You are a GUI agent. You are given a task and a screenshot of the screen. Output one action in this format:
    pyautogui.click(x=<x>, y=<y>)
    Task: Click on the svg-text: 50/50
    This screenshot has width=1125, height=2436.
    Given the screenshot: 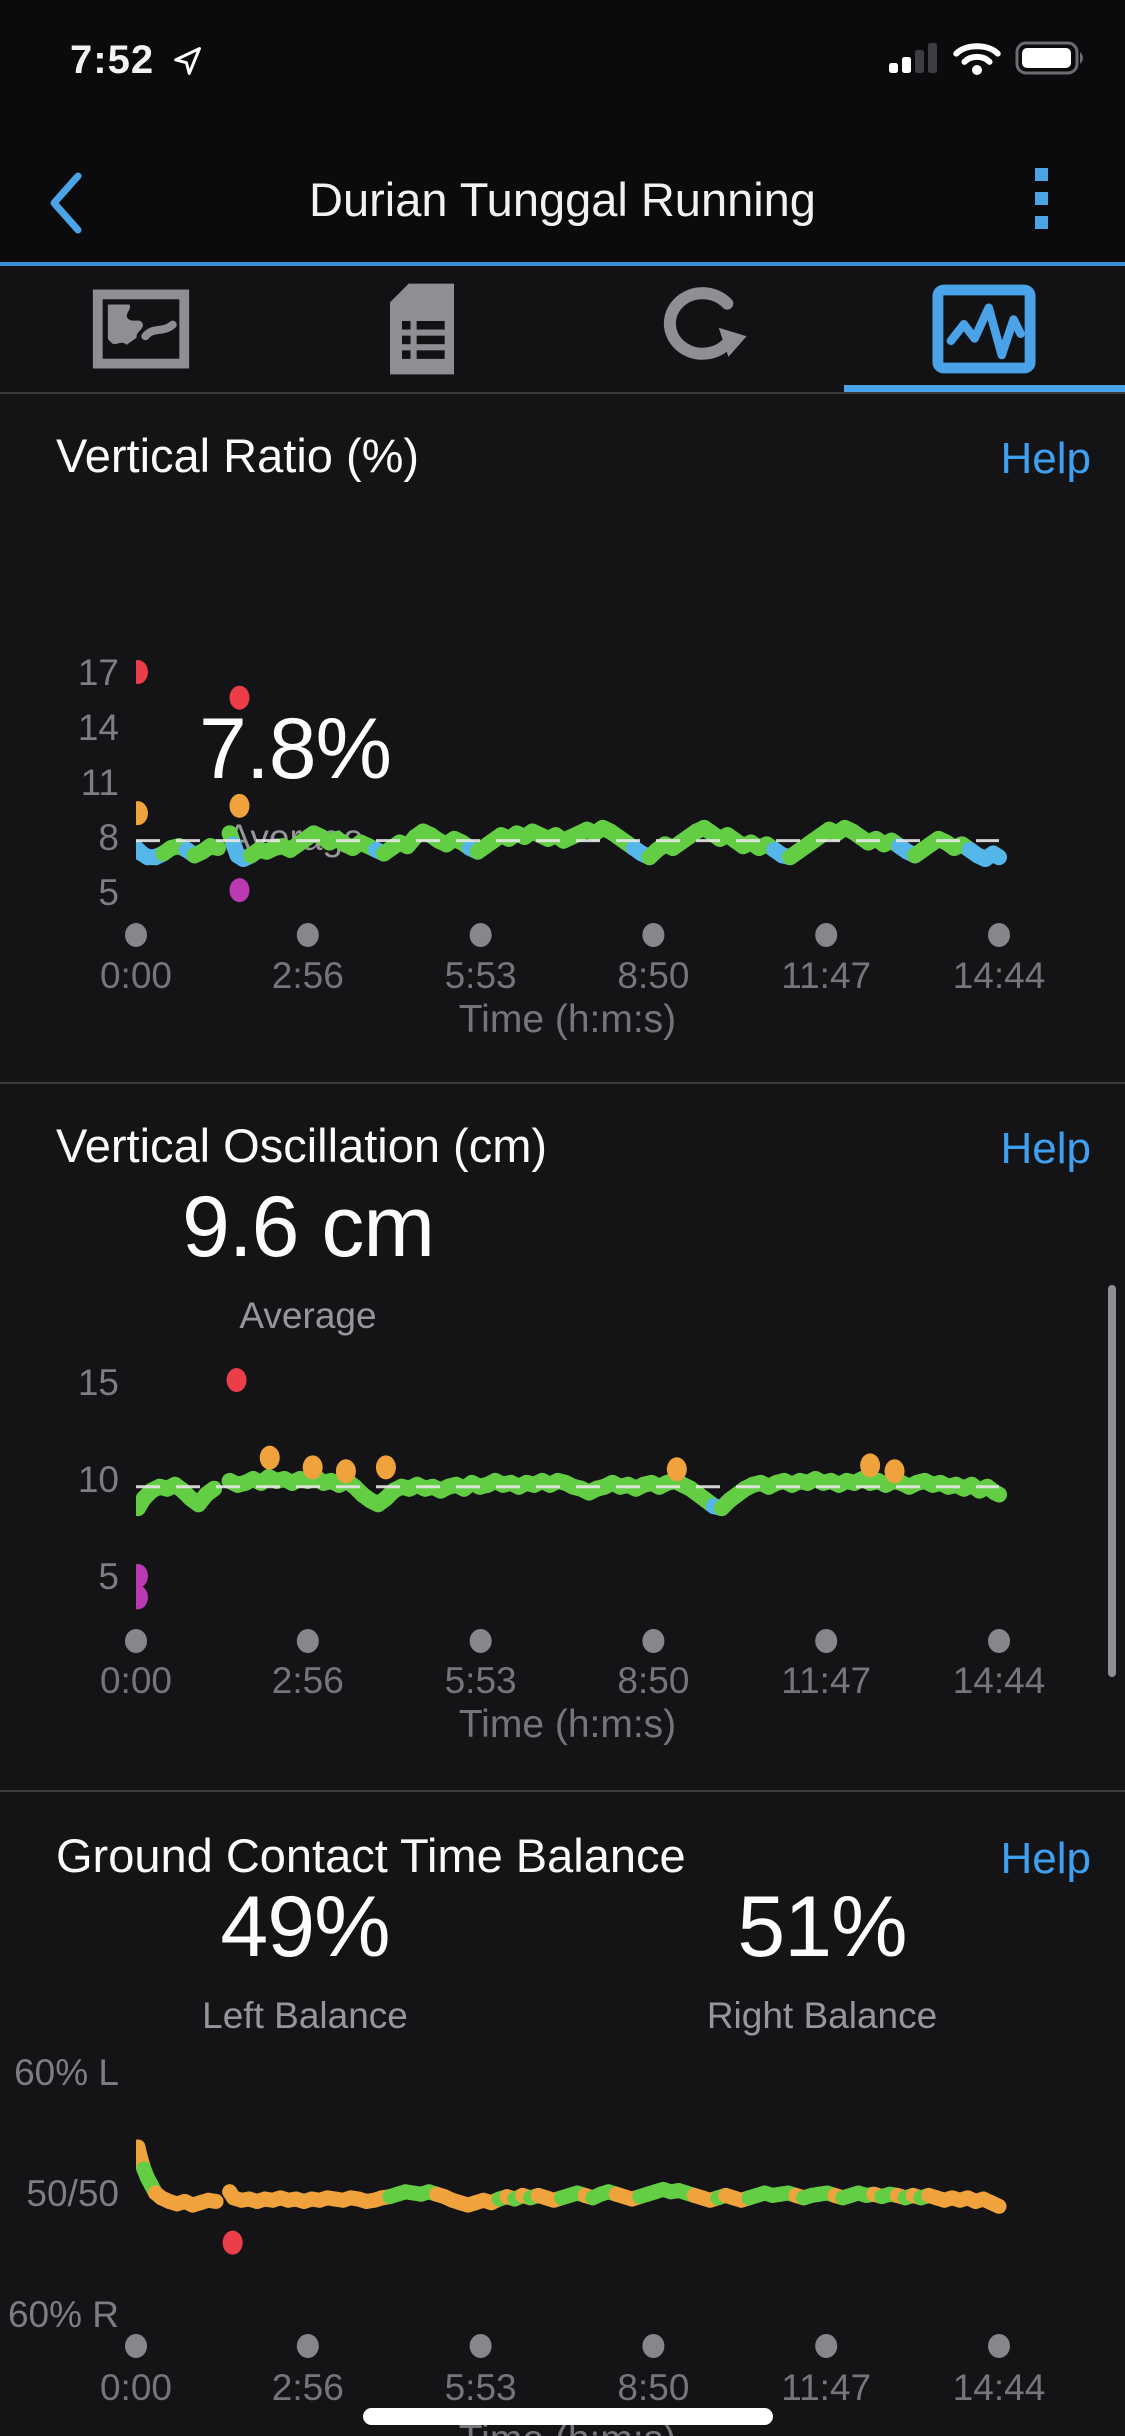 What is the action you would take?
    pyautogui.click(x=72, y=2193)
    